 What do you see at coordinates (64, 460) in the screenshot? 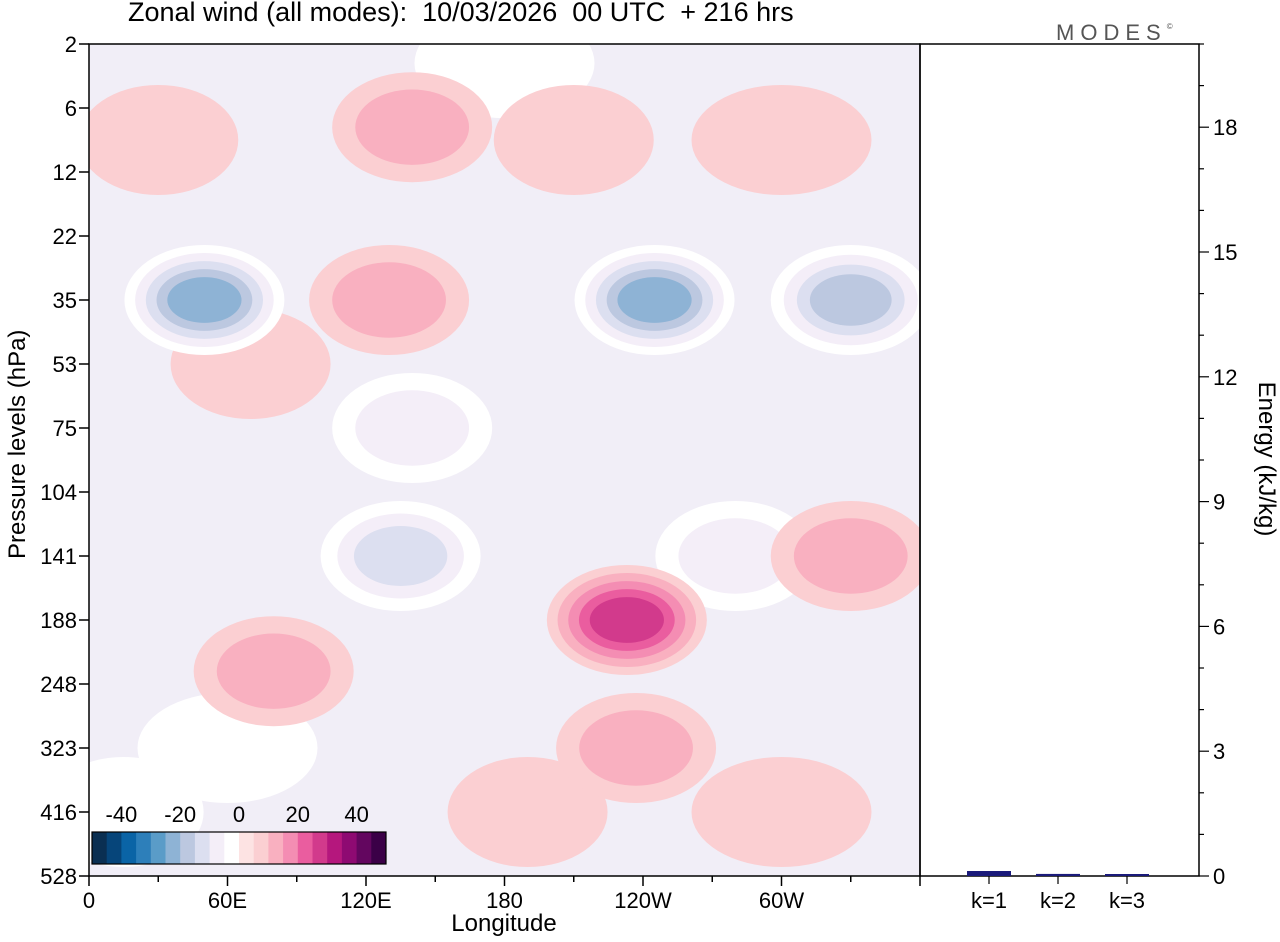
I see `pressure-axis: 2 6 12 22 35 53 75 104 141 188 248 323 416 528` at bounding box center [64, 460].